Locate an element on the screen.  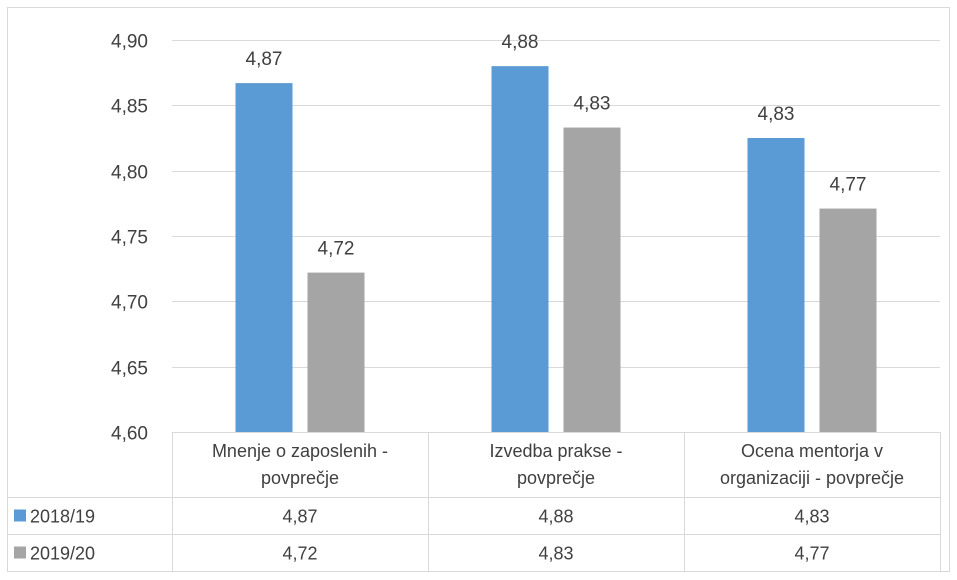
data-label: 4,88 is located at coordinates (520, 42).